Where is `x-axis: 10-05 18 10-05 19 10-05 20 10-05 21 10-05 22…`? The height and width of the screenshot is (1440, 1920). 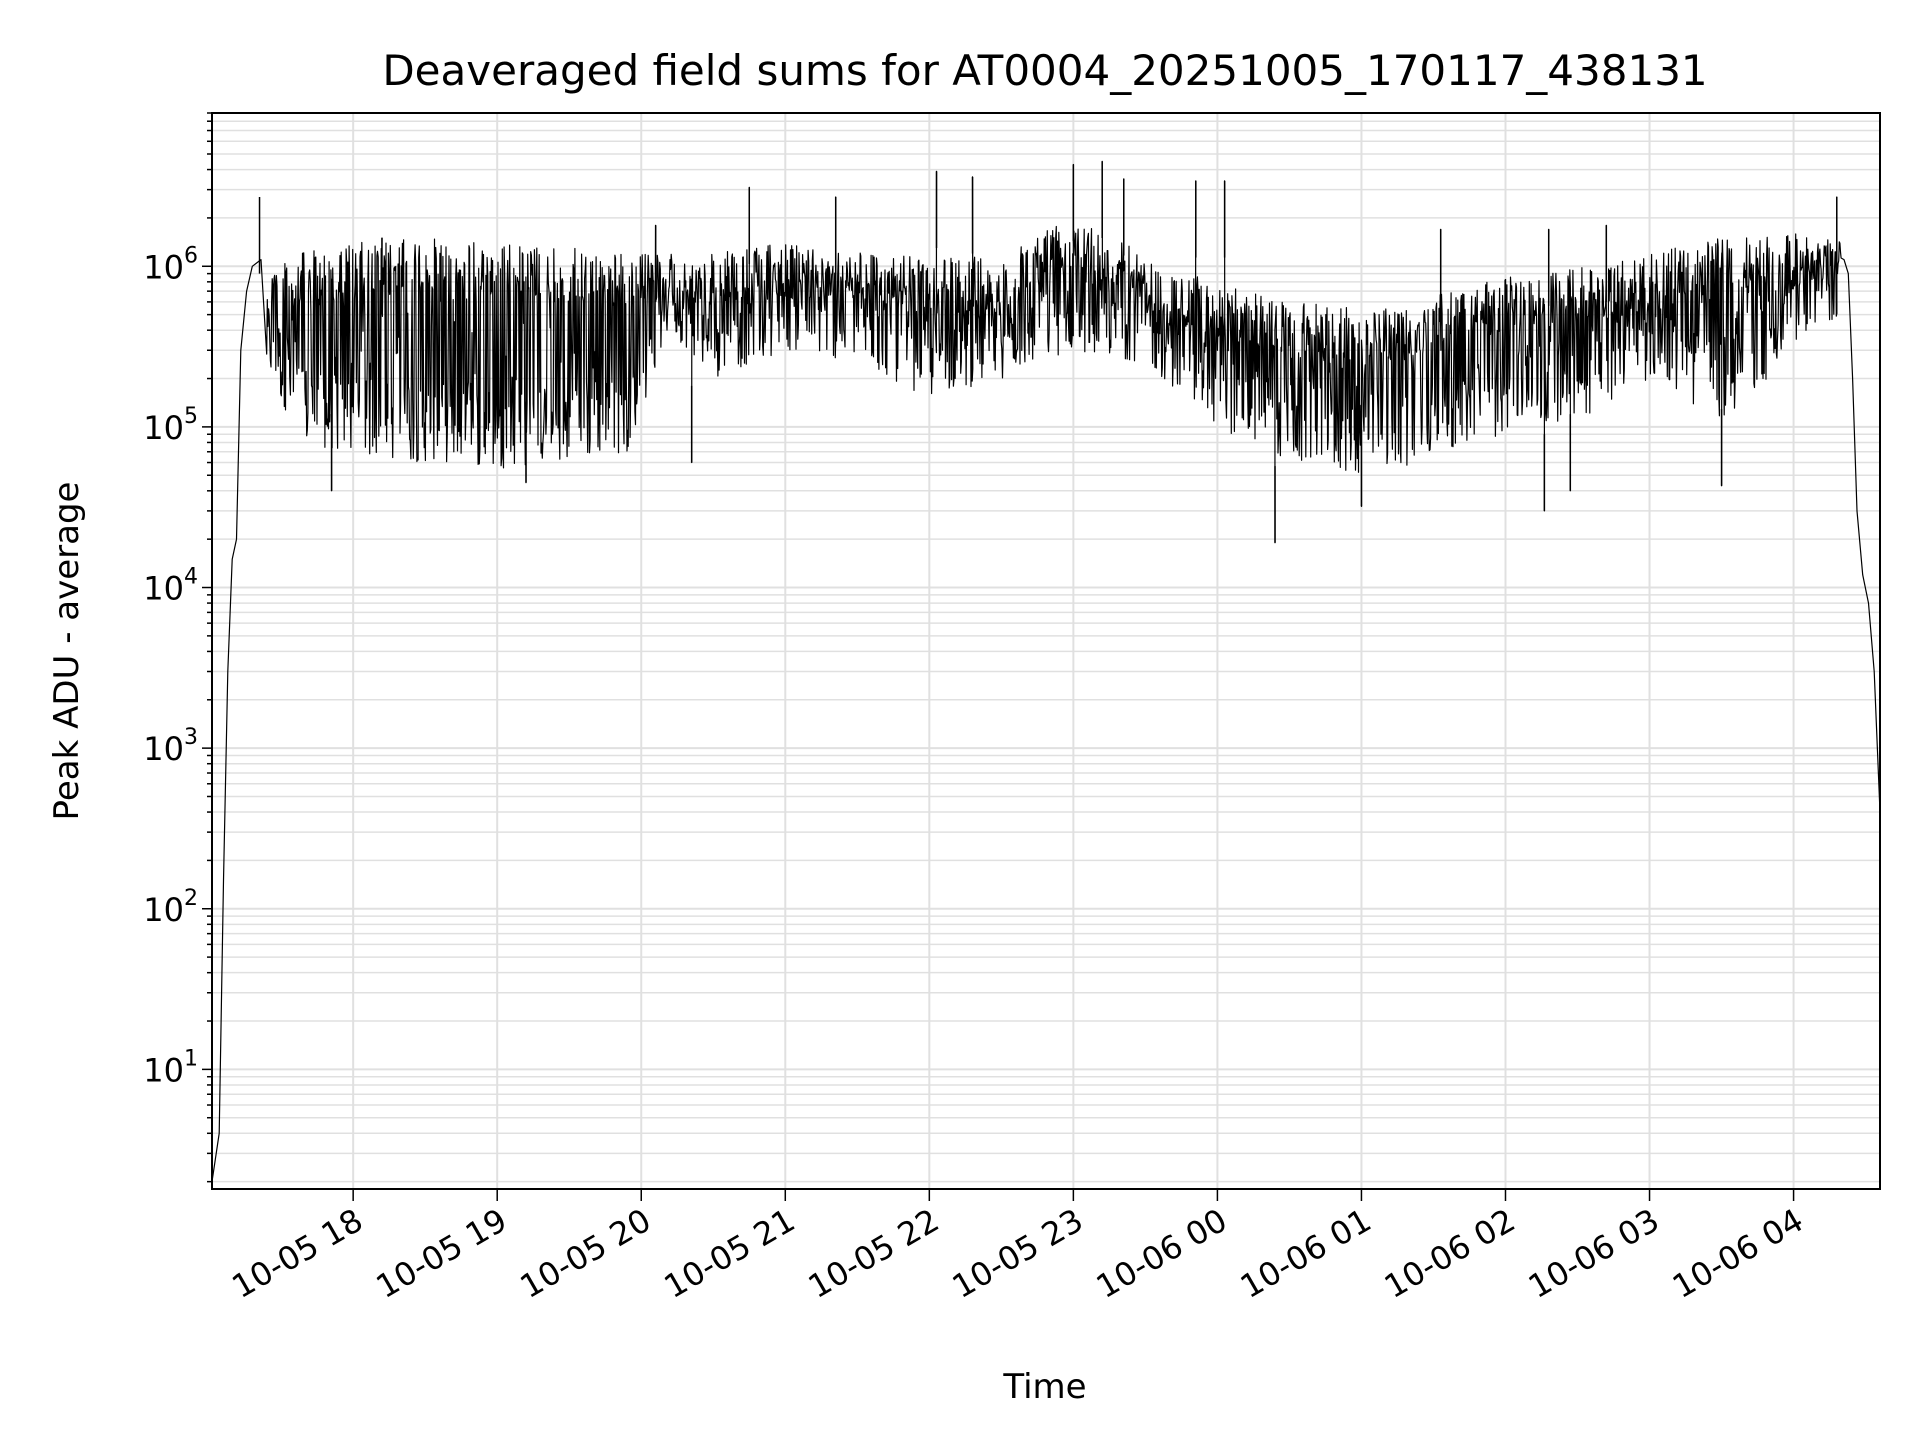
x-axis: 10-05 18 10-05 19 10-05 20 10-05 21 10-05 22… is located at coordinates (1018, 1247).